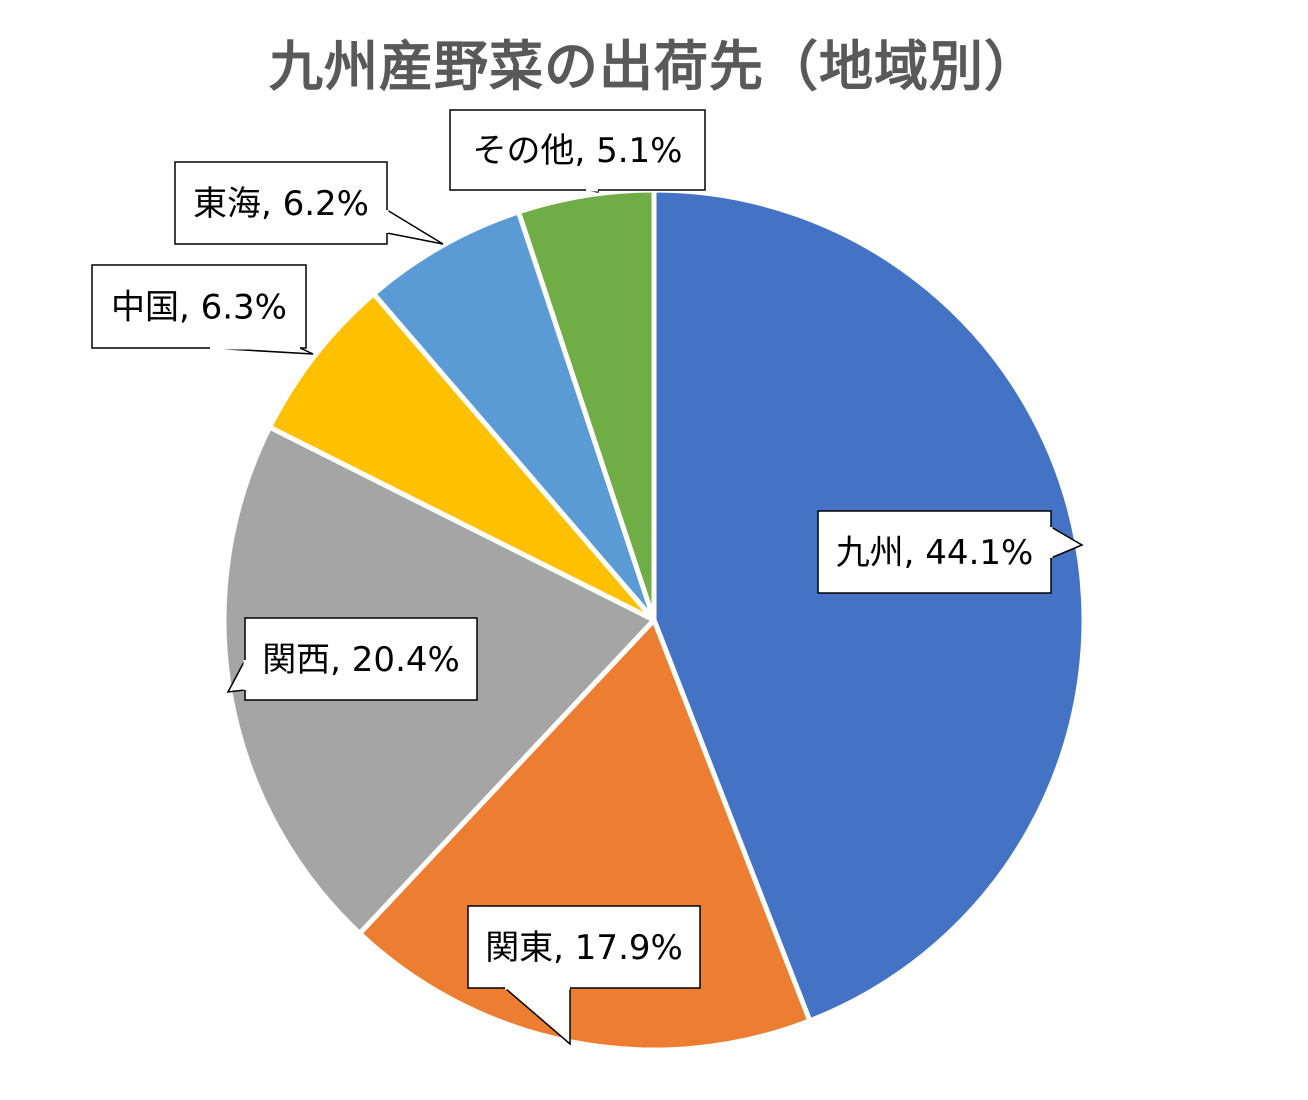 The height and width of the screenshot is (1100, 1308). I want to click on data-label-pointer, so click(415, 226).